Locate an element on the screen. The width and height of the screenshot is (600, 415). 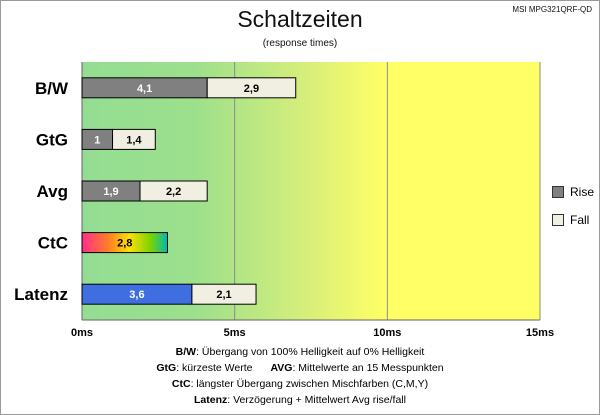
x-tick-label: 5ms is located at coordinates (235, 333).